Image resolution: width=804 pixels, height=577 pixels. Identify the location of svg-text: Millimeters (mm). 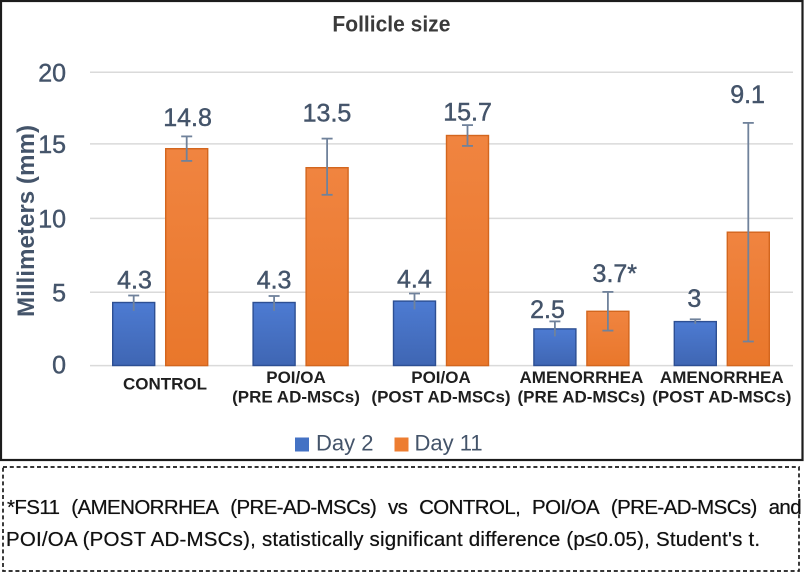
(26, 221).